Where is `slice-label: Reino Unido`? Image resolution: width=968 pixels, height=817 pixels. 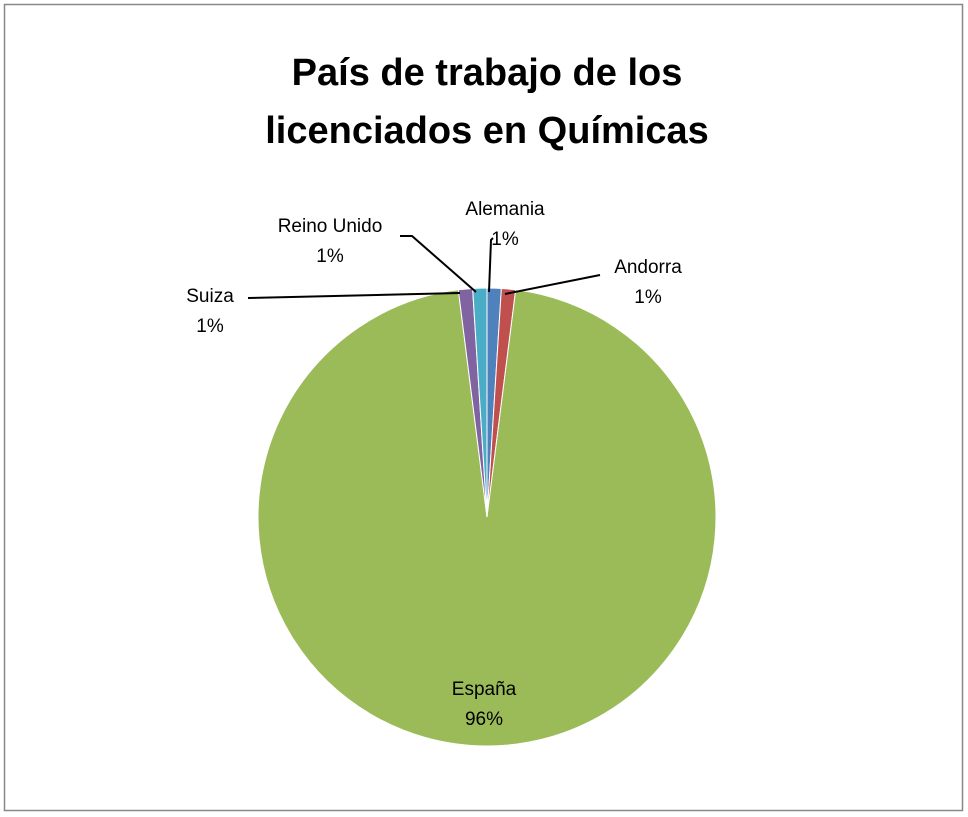
slice-label: Reino Unido is located at coordinates (330, 226).